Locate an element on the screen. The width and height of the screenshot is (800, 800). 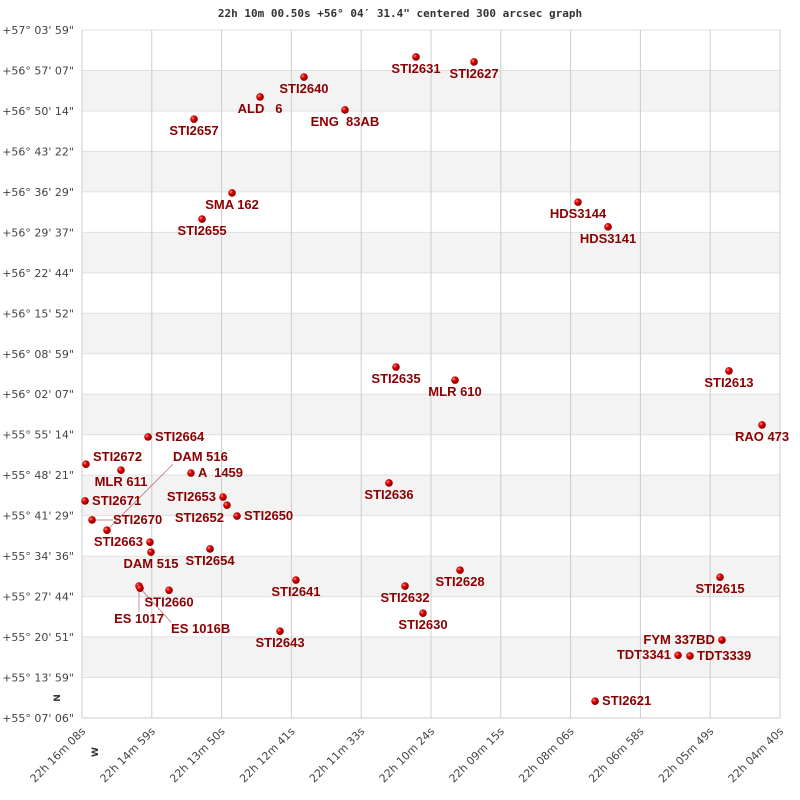
y-tick-label: +56° 02' 07" is located at coordinates (38, 394).